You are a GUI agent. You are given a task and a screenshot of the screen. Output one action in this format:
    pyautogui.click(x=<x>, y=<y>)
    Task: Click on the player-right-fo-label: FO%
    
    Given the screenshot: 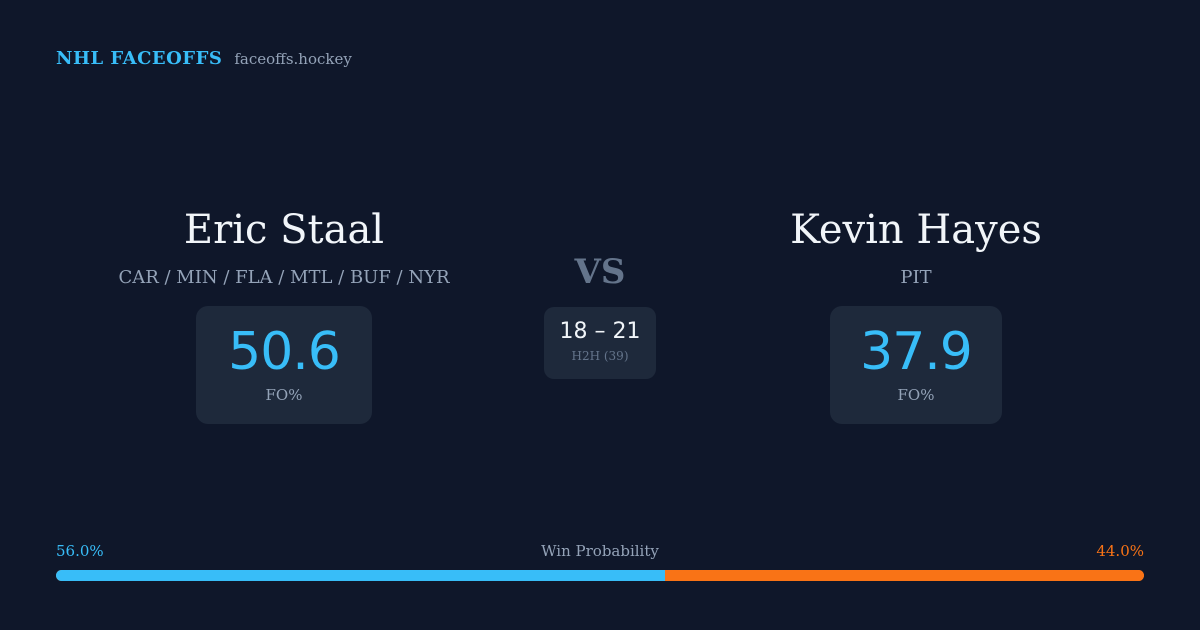 What is the action you would take?
    pyautogui.click(x=916, y=395)
    